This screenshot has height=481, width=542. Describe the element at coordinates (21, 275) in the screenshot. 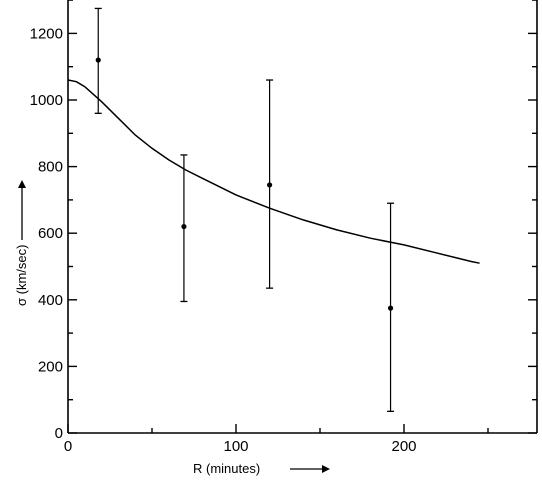

I see `y-axis-label: σ (km/sec)` at that location.